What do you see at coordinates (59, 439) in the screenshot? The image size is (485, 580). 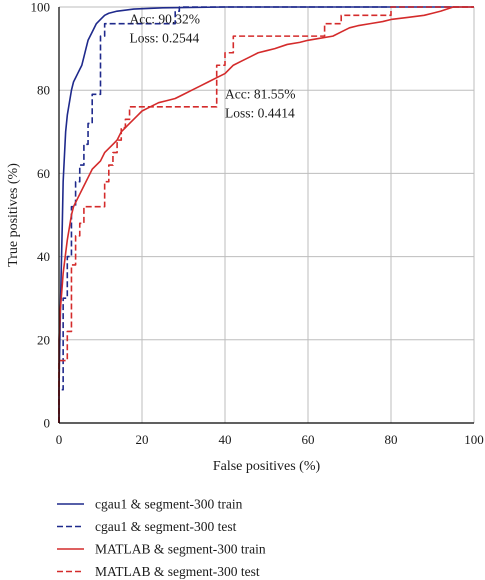 I see `x-tick-label: 0` at bounding box center [59, 439].